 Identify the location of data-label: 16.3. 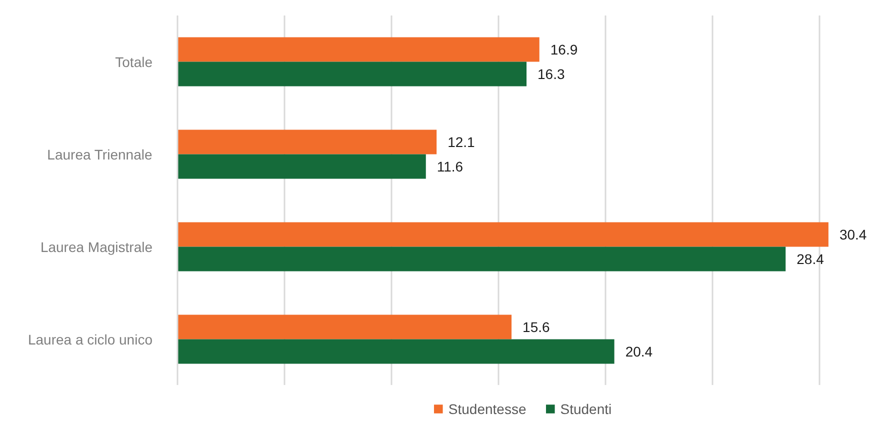
(551, 74).